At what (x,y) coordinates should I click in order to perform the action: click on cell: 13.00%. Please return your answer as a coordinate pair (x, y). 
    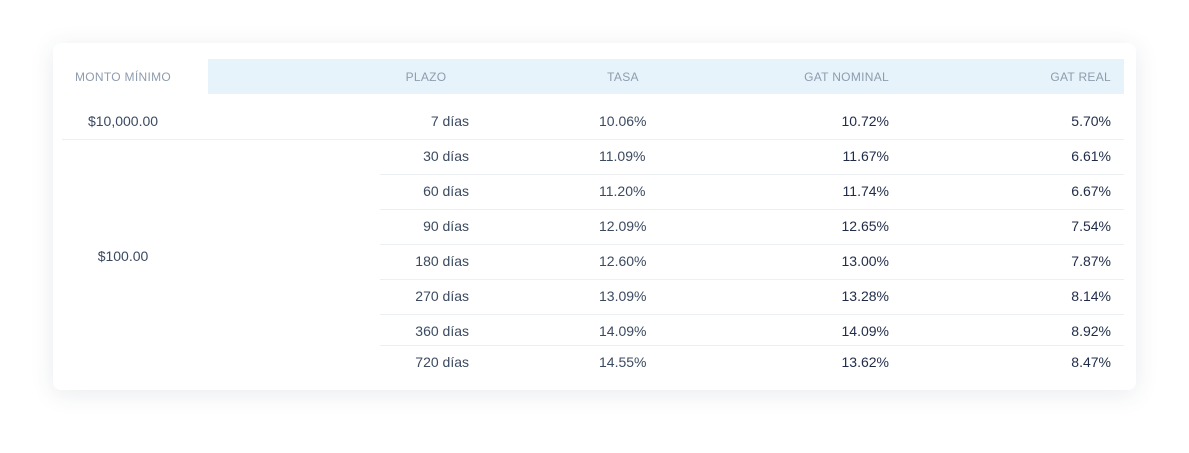
    Looking at the image, I should click on (865, 261).